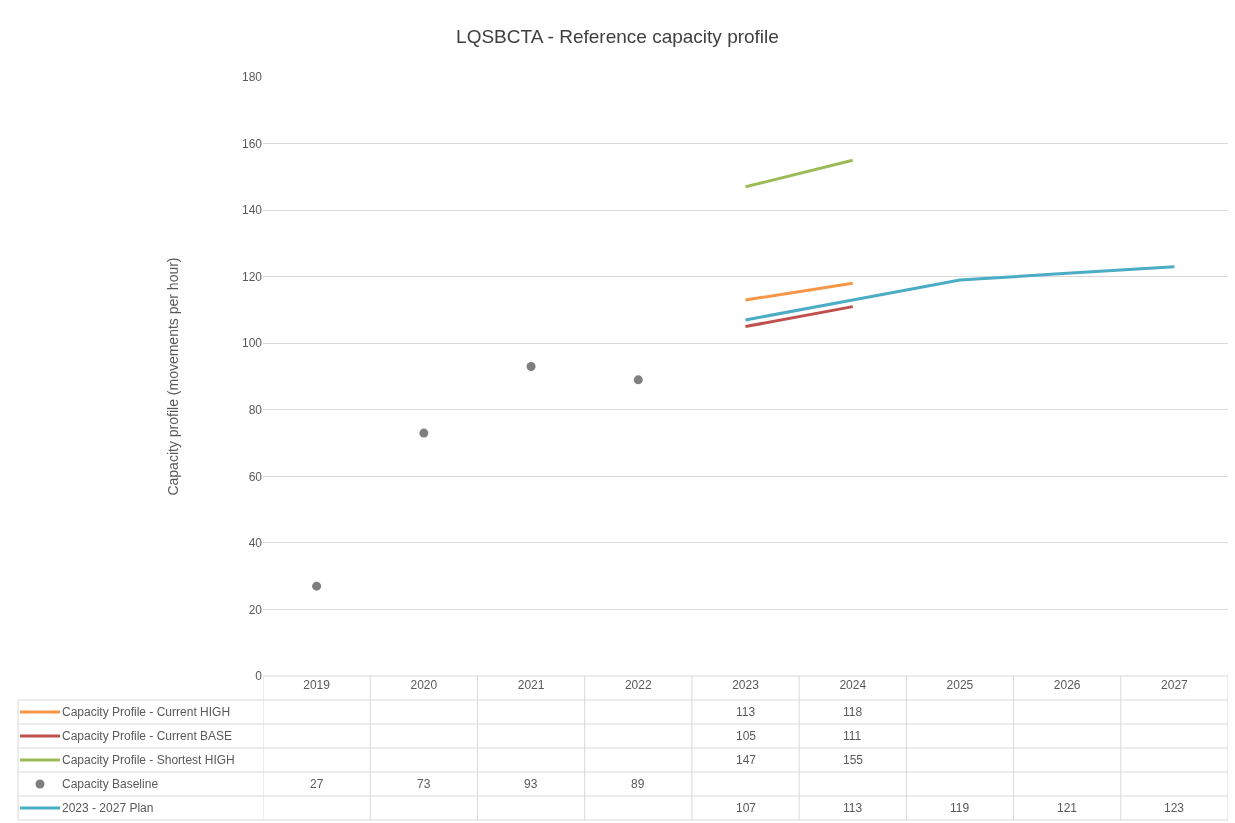  What do you see at coordinates (853, 685) in the screenshot?
I see `x-tick-label: 2024` at bounding box center [853, 685].